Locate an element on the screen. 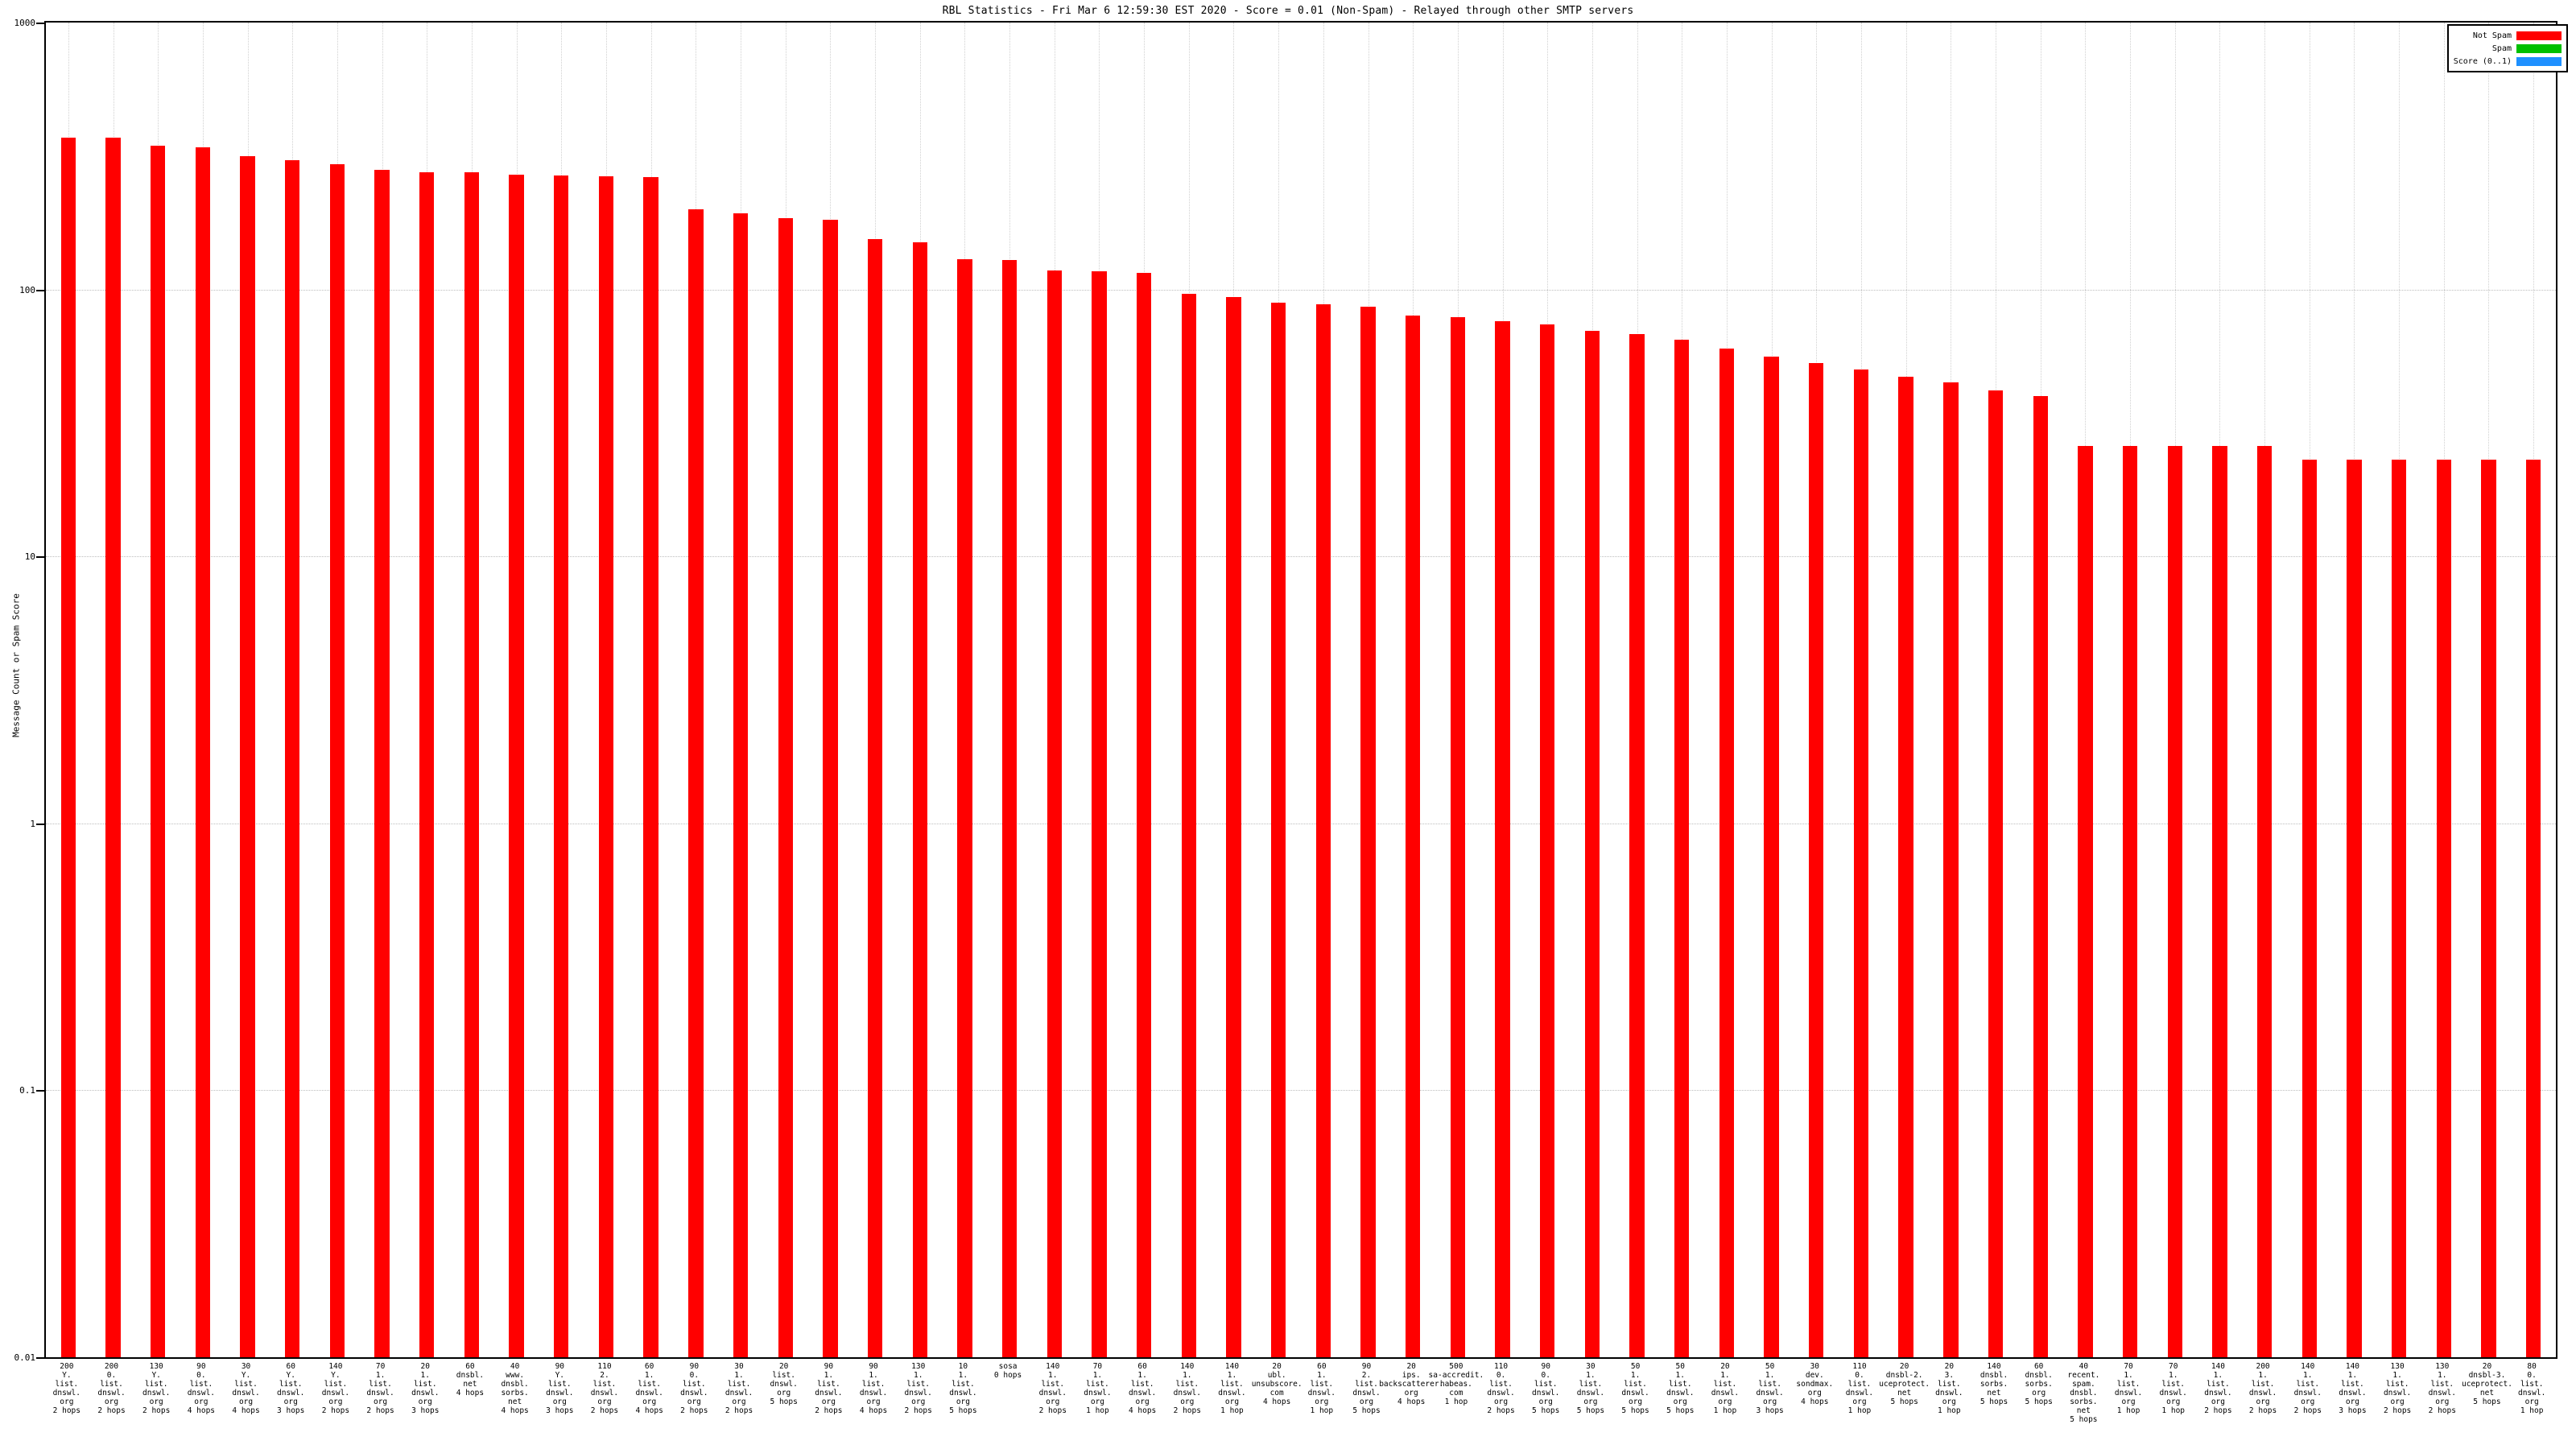 The width and height of the screenshot is (2576, 1449). x-tick-label-line: 0. is located at coordinates (1859, 1375).